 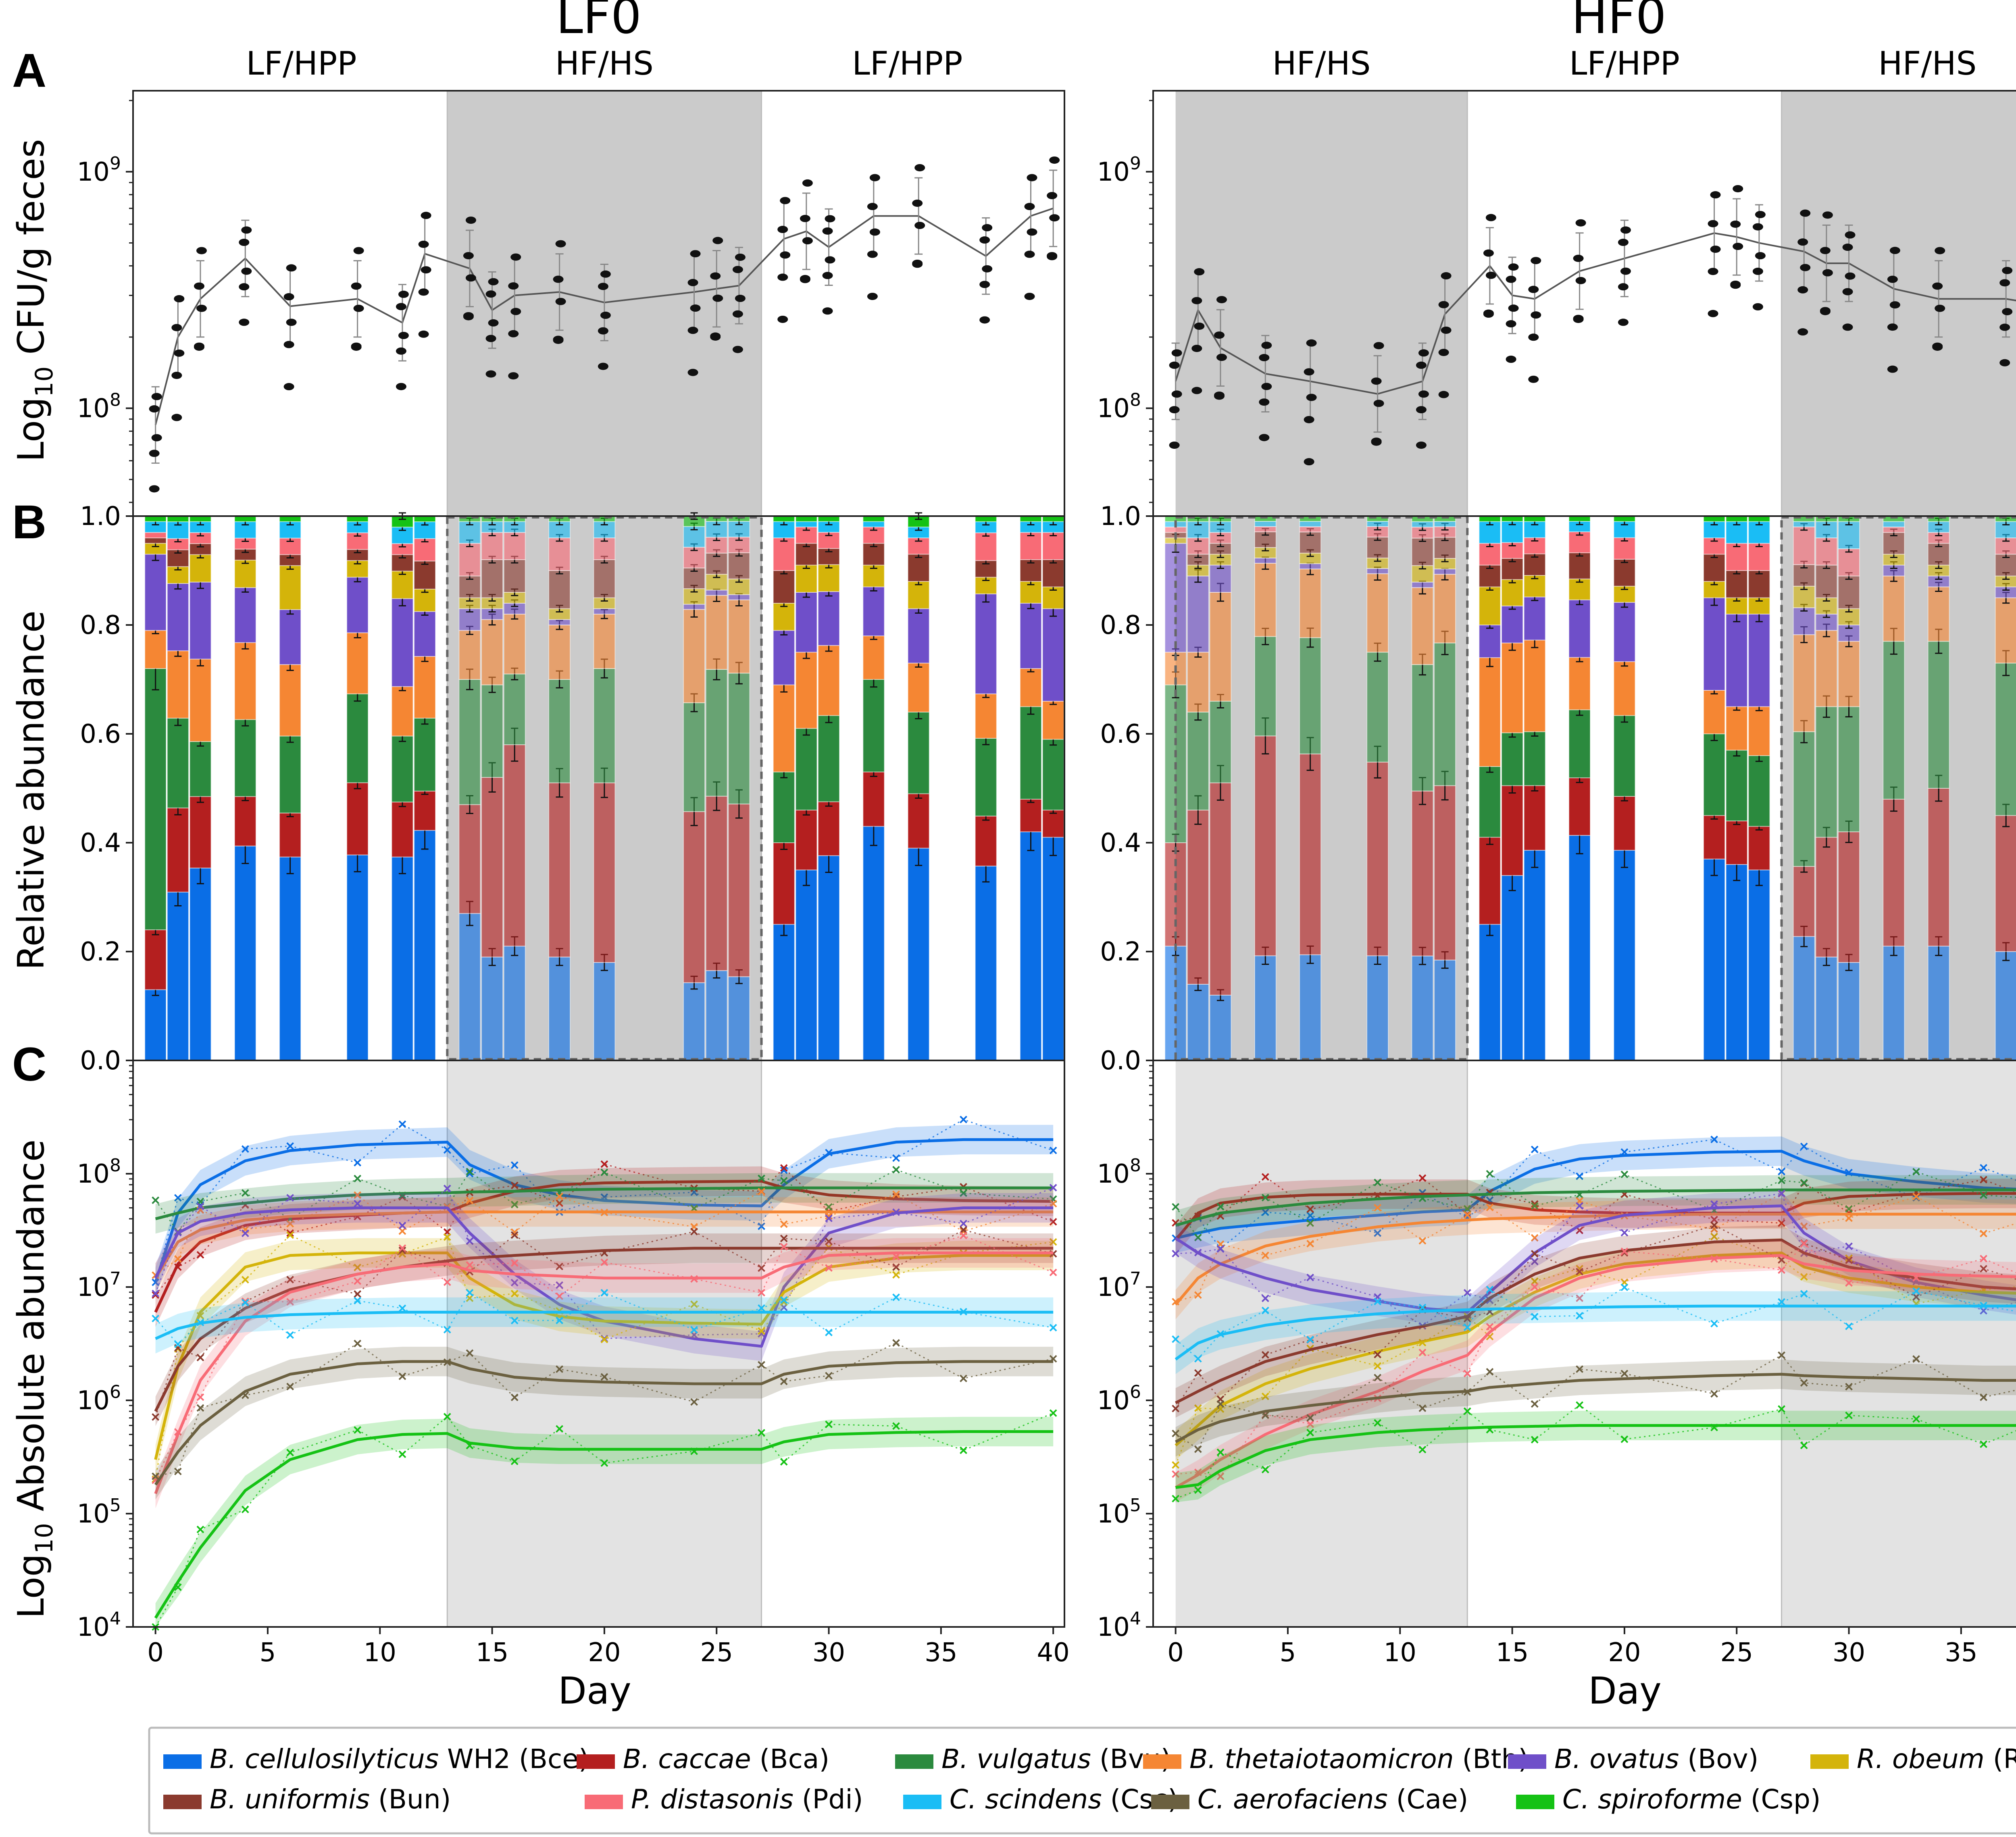 I want to click on x-tick-label: 20, so click(x=1624, y=1653).